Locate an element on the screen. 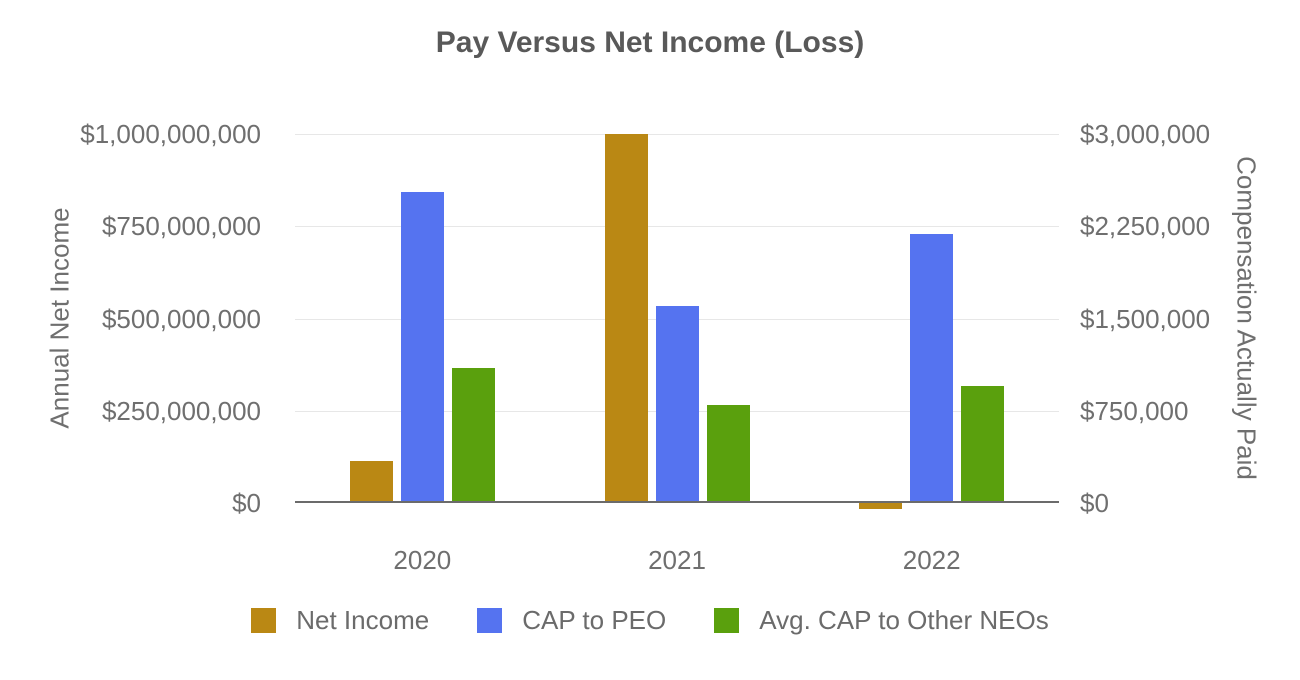 The height and width of the screenshot is (680, 1300). legend-item-net-income: Net Income is located at coordinates (340, 620).